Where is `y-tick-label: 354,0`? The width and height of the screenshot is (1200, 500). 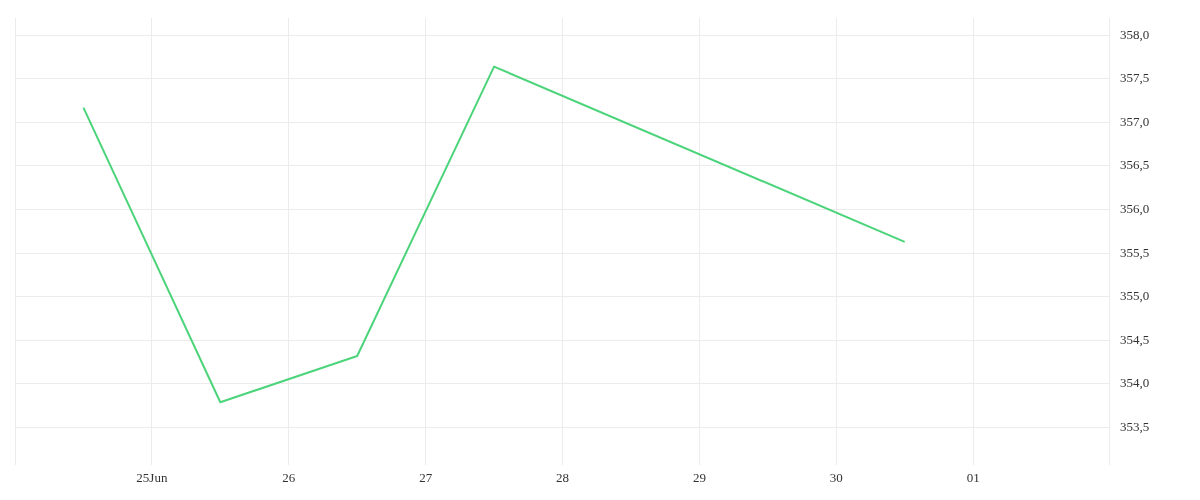 y-tick-label: 354,0 is located at coordinates (1135, 383).